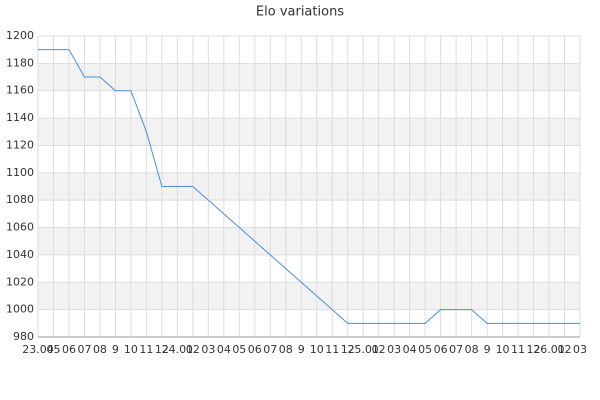 Image resolution: width=600 pixels, height=400 pixels. What do you see at coordinates (549, 349) in the screenshot?
I see `x-tick-label: 26.01` at bounding box center [549, 349].